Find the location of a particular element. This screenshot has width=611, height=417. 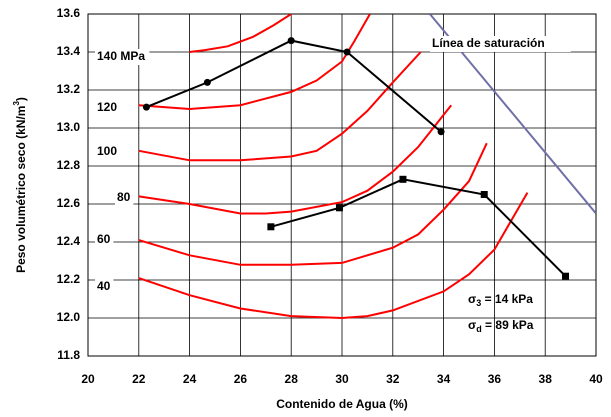

y-tick-label: 13.0 is located at coordinates (69, 127).